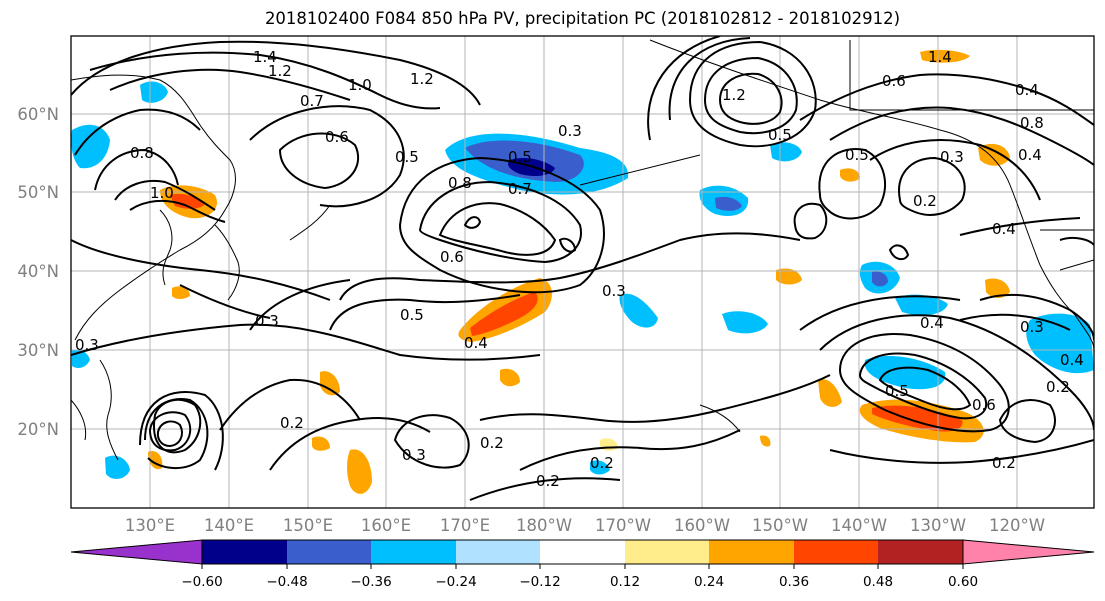  Describe the element at coordinates (625, 582) in the screenshot. I see `colorbar-tick-label: 0.12` at that location.